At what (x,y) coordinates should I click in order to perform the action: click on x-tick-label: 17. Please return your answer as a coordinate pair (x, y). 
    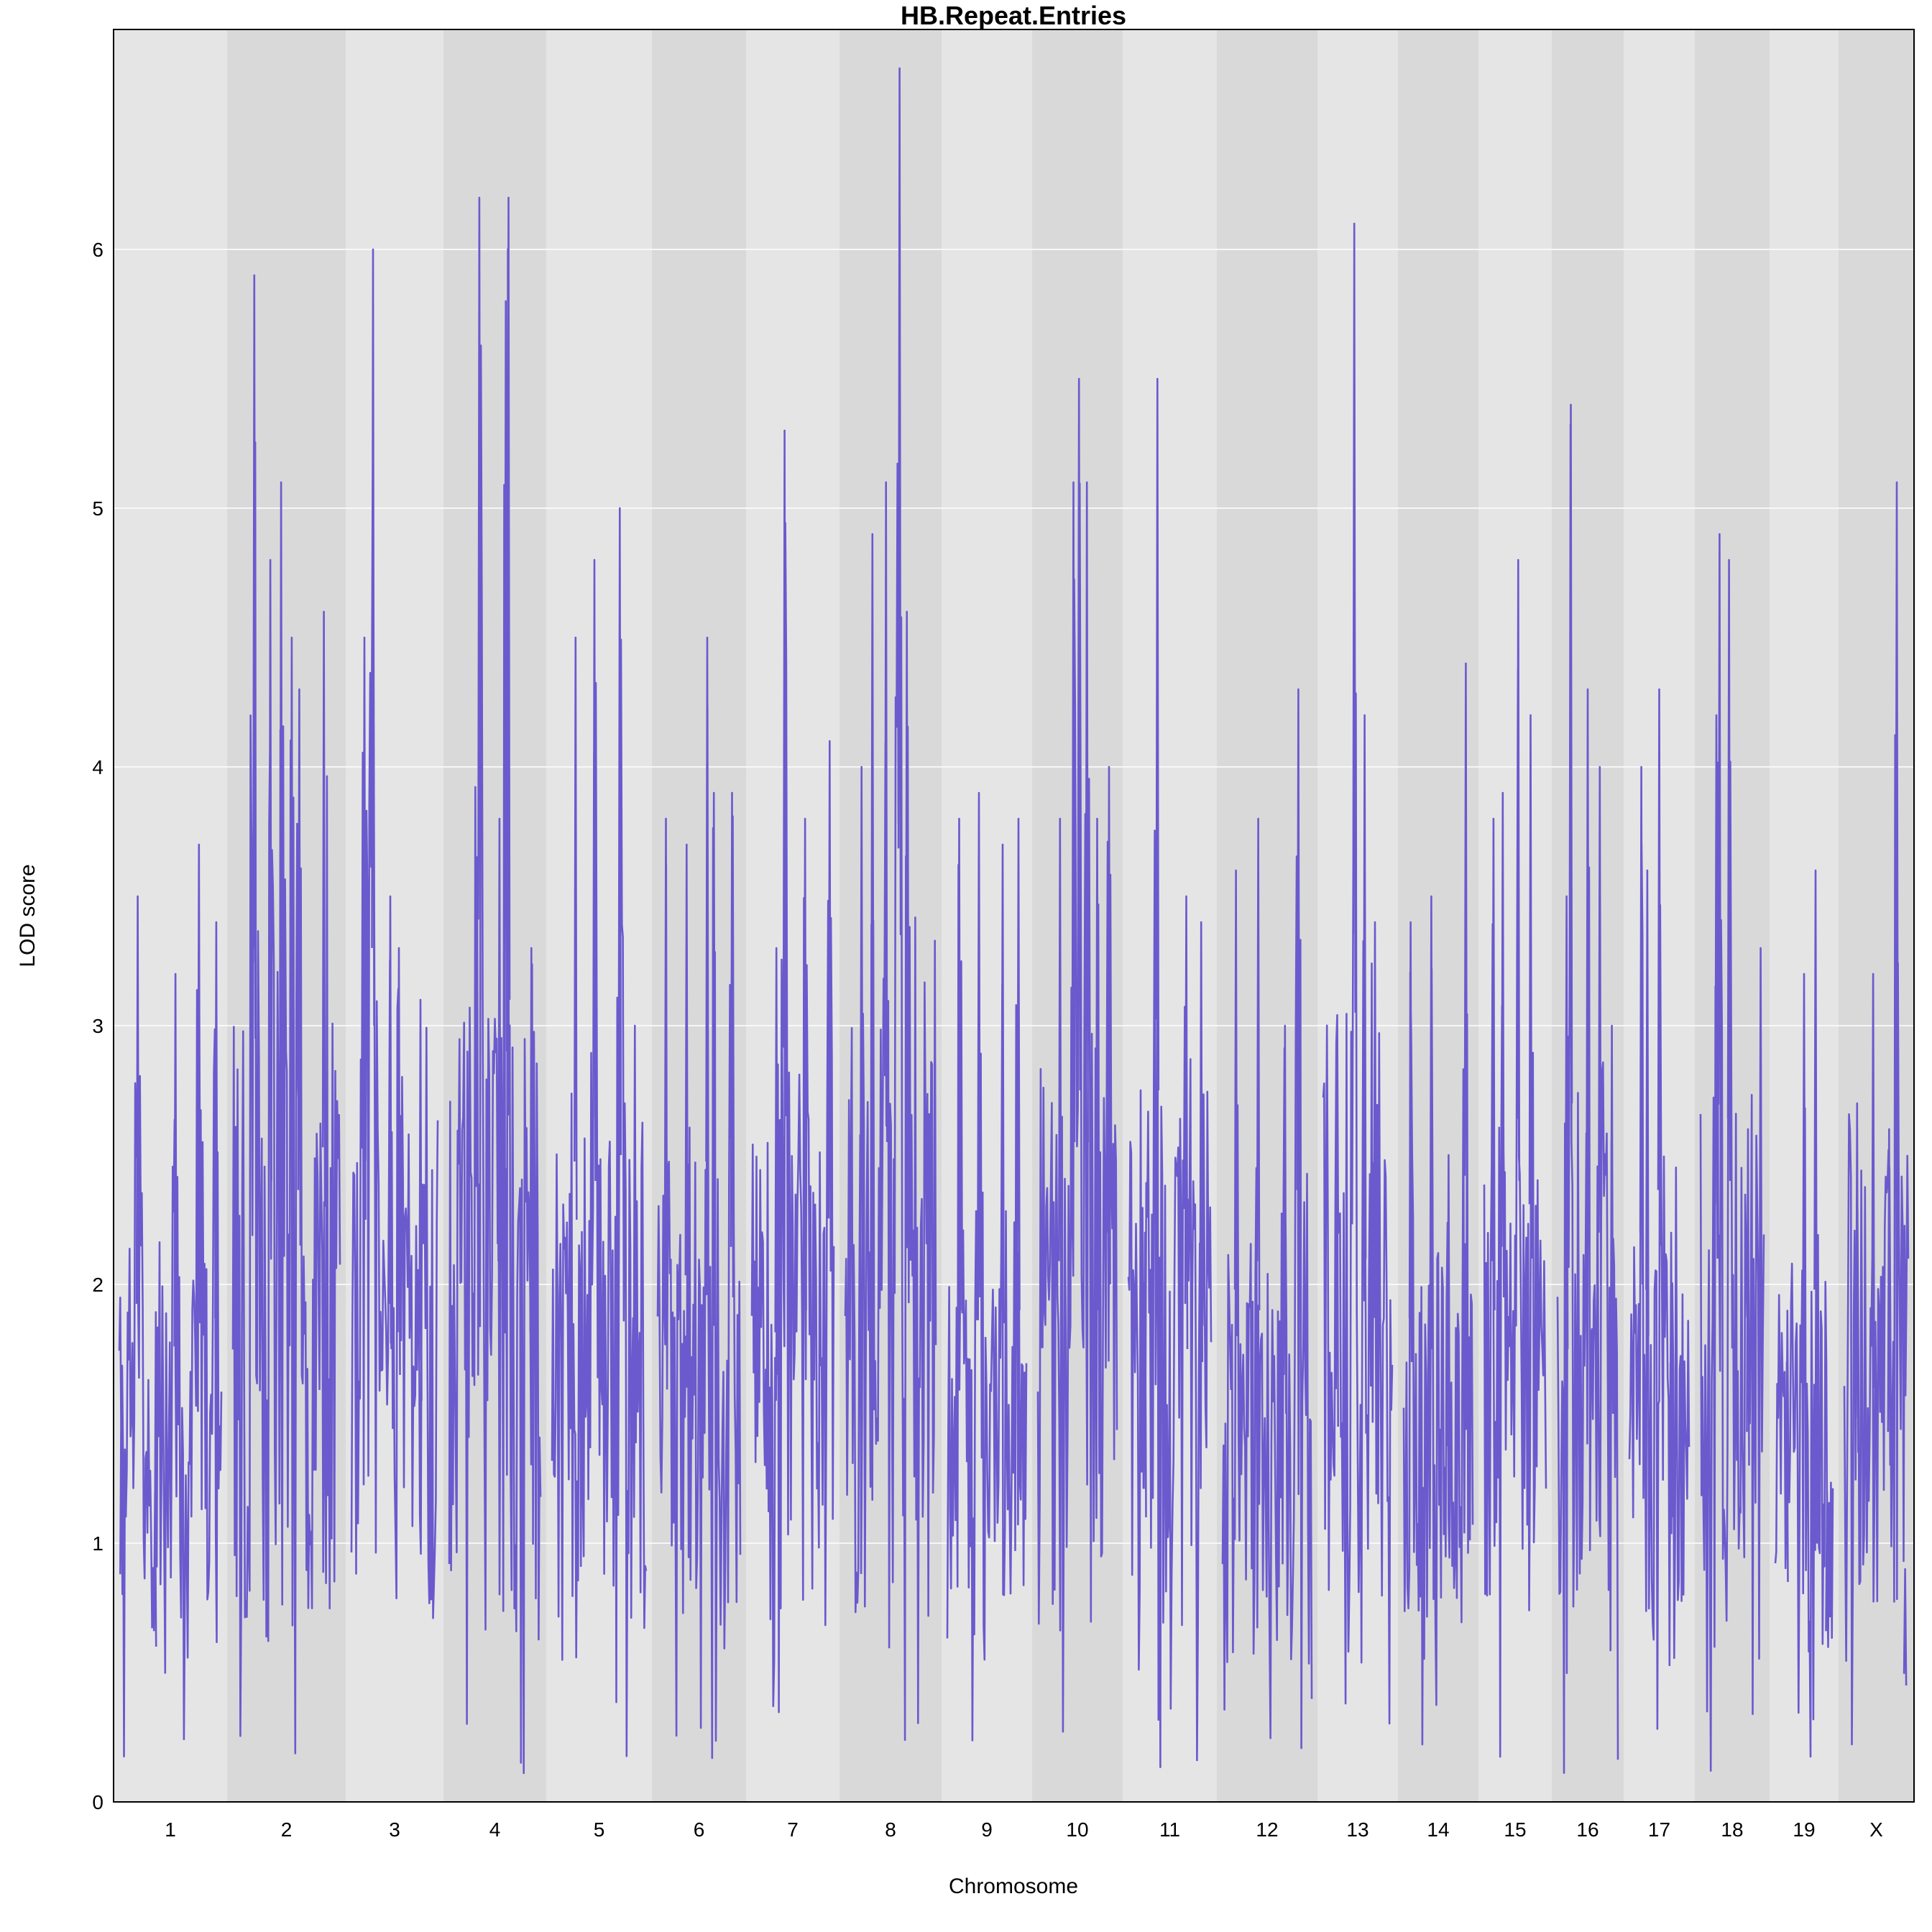
    Looking at the image, I should click on (1659, 1829).